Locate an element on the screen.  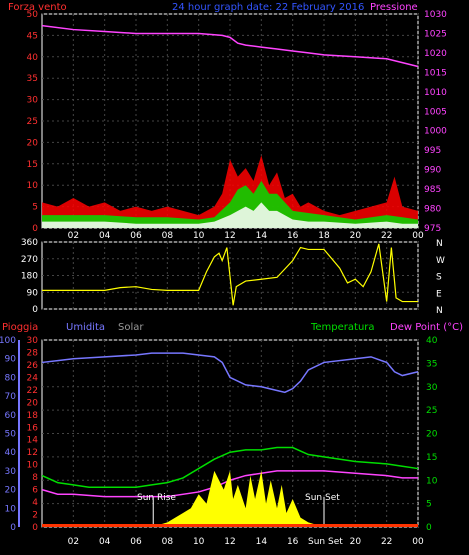
wind-series-raffica is located at coordinates (230, 191).